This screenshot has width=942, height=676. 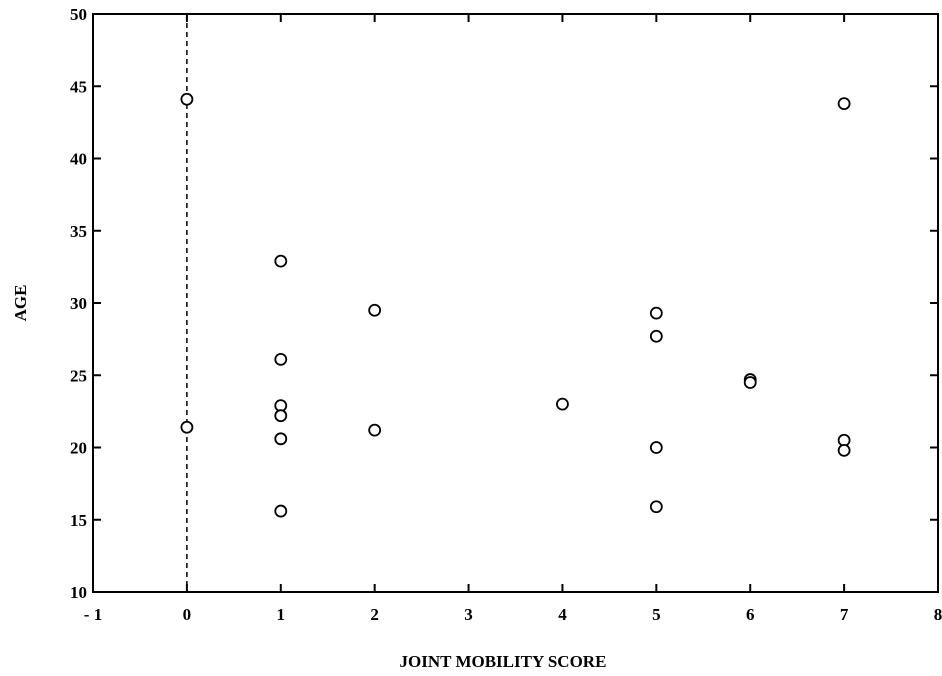 What do you see at coordinates (78, 520) in the screenshot?
I see `y-tick-label: 15` at bounding box center [78, 520].